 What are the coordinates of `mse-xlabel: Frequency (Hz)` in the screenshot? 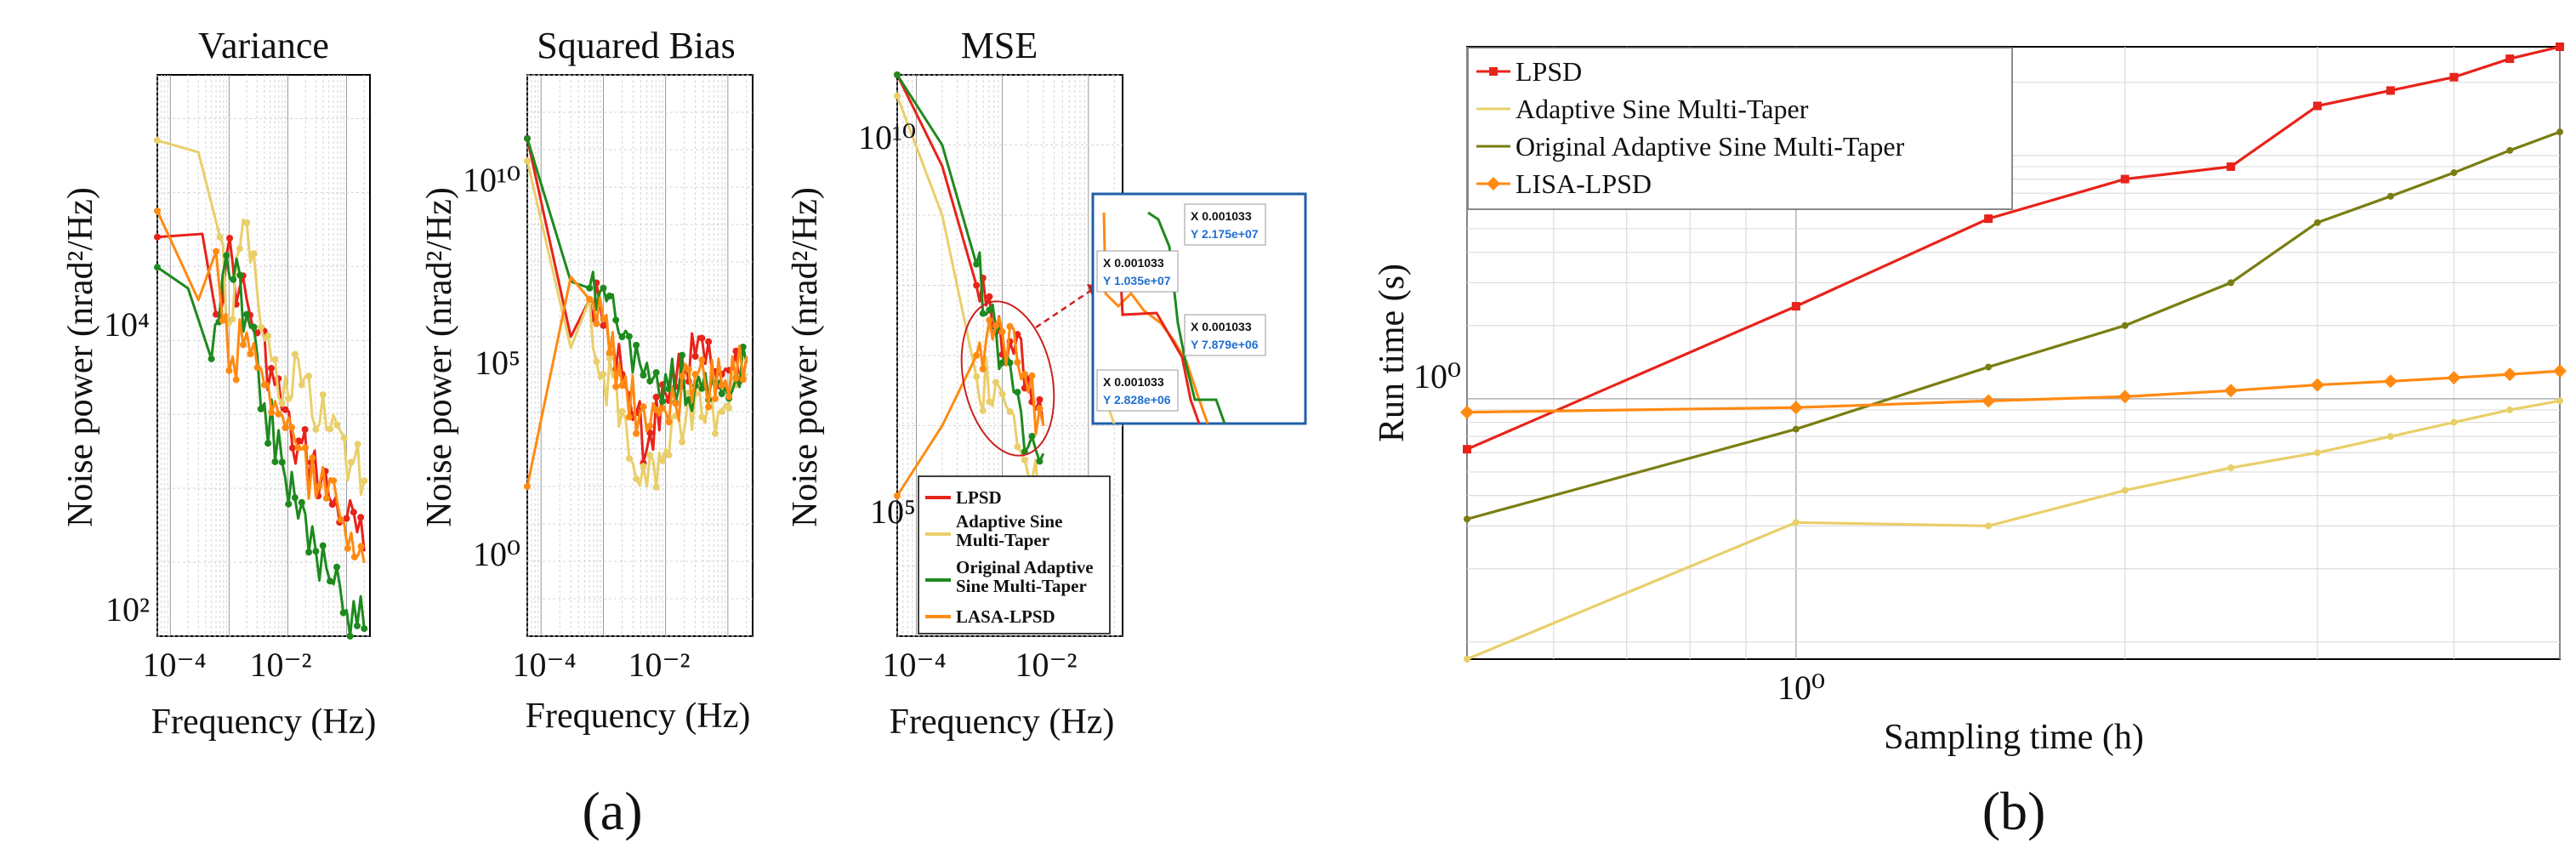 It's located at (1002, 722).